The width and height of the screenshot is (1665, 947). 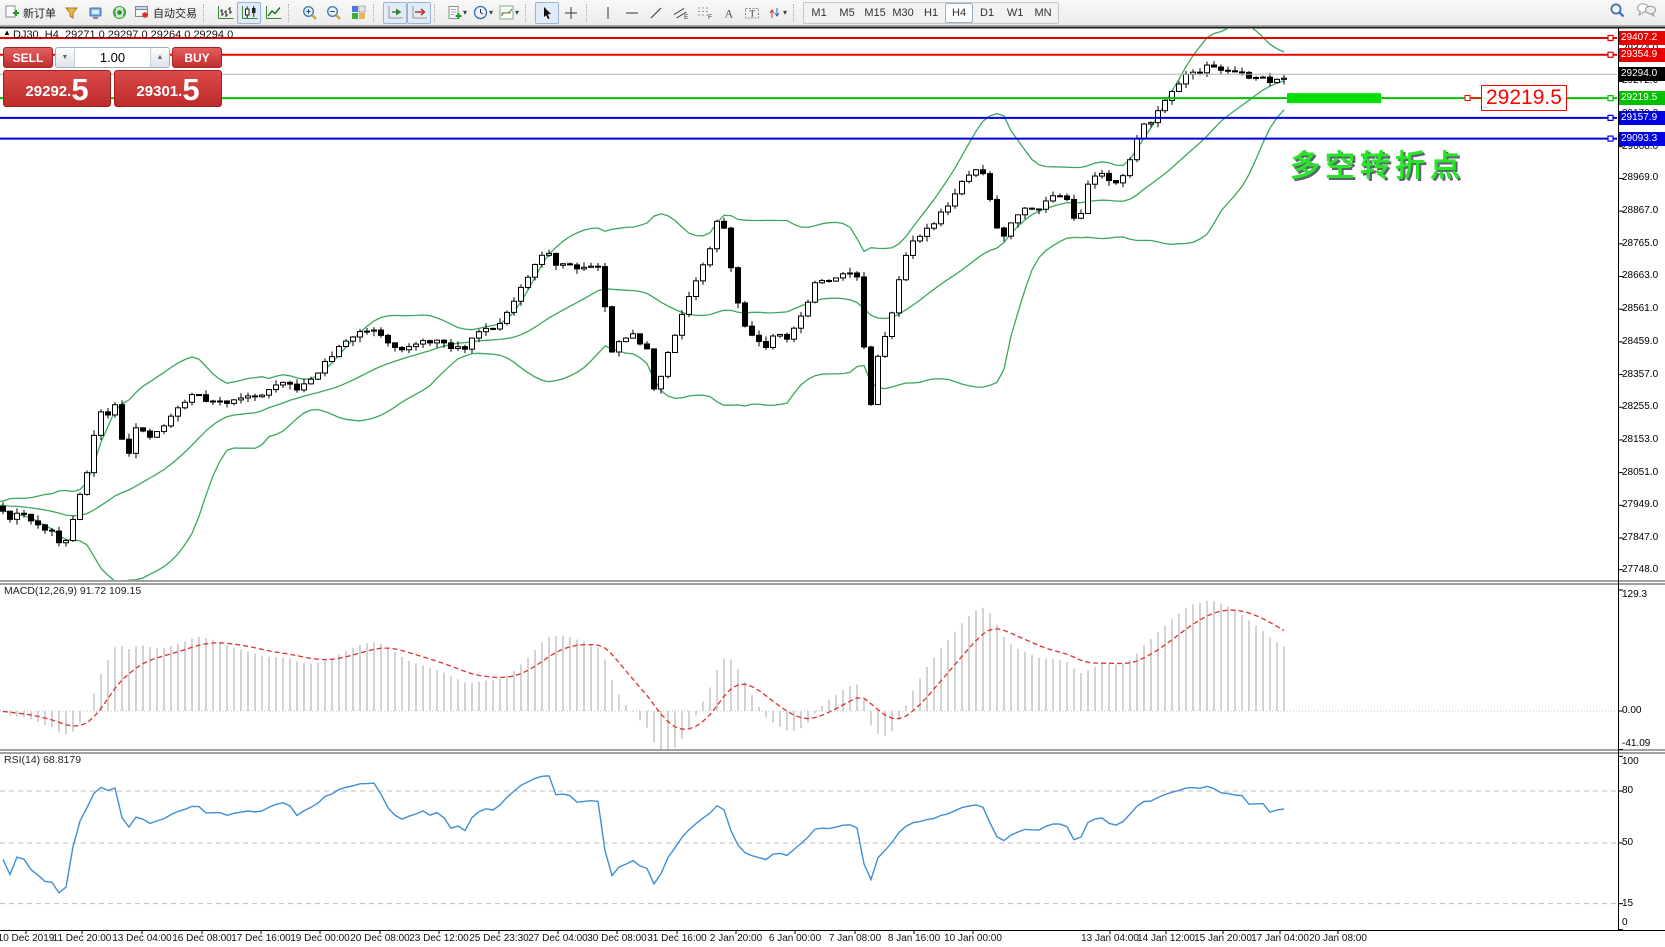 I want to click on terminal-monitor-button, so click(x=95, y=13).